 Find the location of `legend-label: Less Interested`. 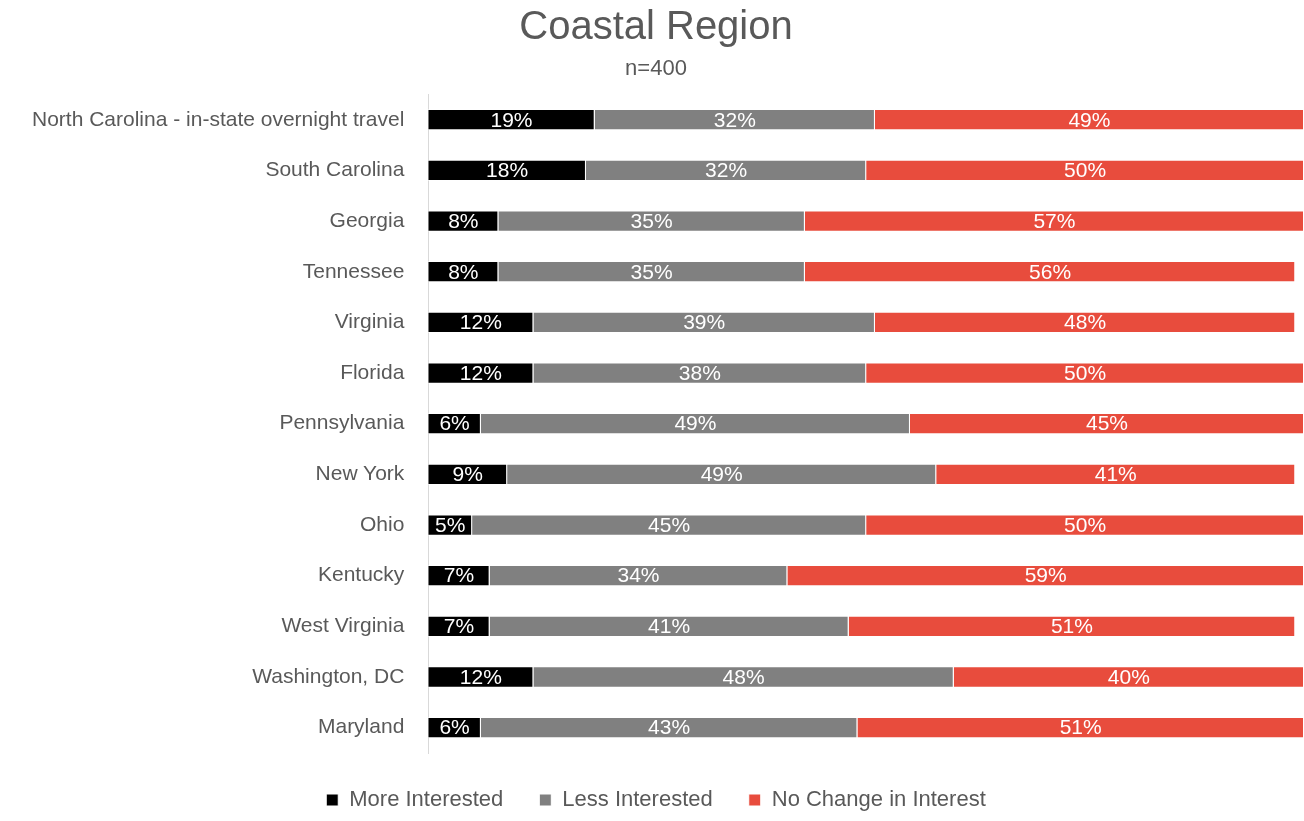

legend-label: Less Interested is located at coordinates (637, 799).